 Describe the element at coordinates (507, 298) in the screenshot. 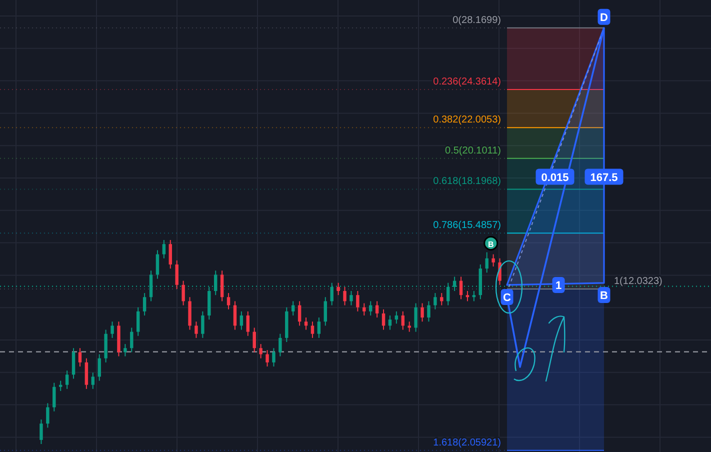

I see `text: C` at that location.